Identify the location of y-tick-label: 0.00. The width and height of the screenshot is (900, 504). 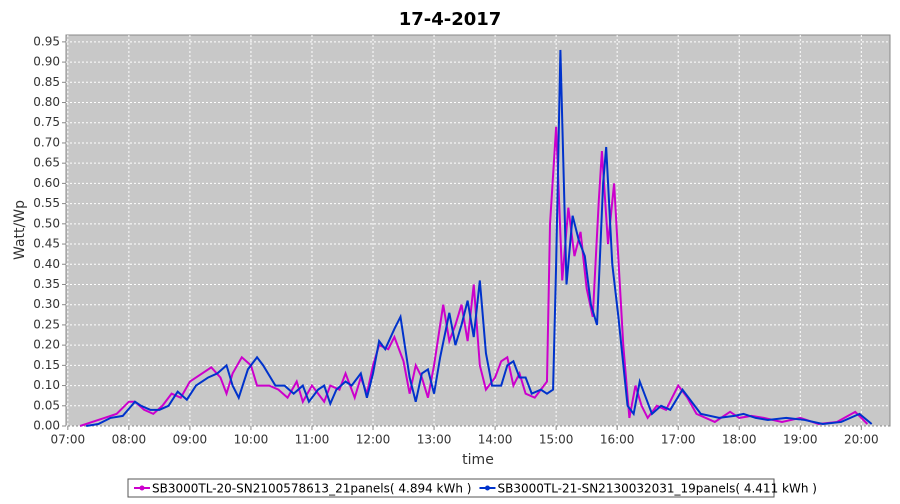
(46, 426).